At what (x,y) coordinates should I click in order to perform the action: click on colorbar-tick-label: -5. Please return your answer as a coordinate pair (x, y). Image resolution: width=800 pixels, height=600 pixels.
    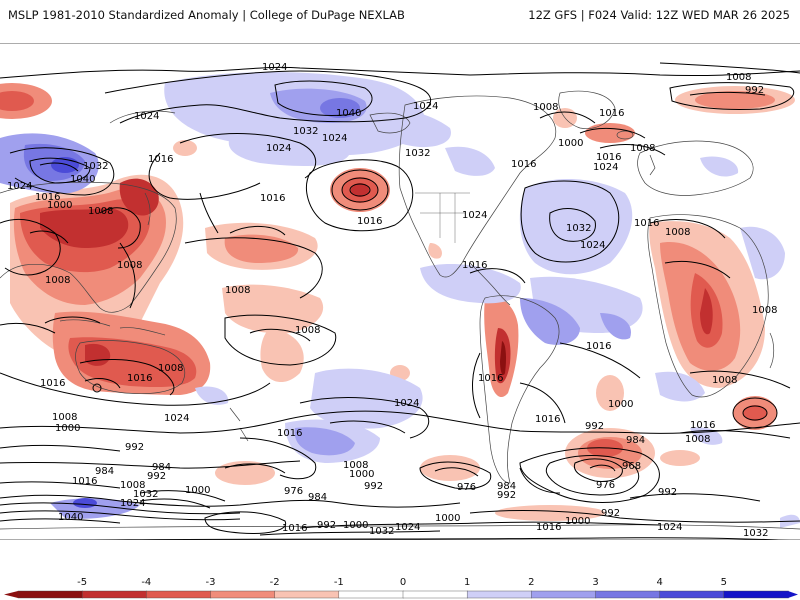
    Looking at the image, I should click on (82, 582).